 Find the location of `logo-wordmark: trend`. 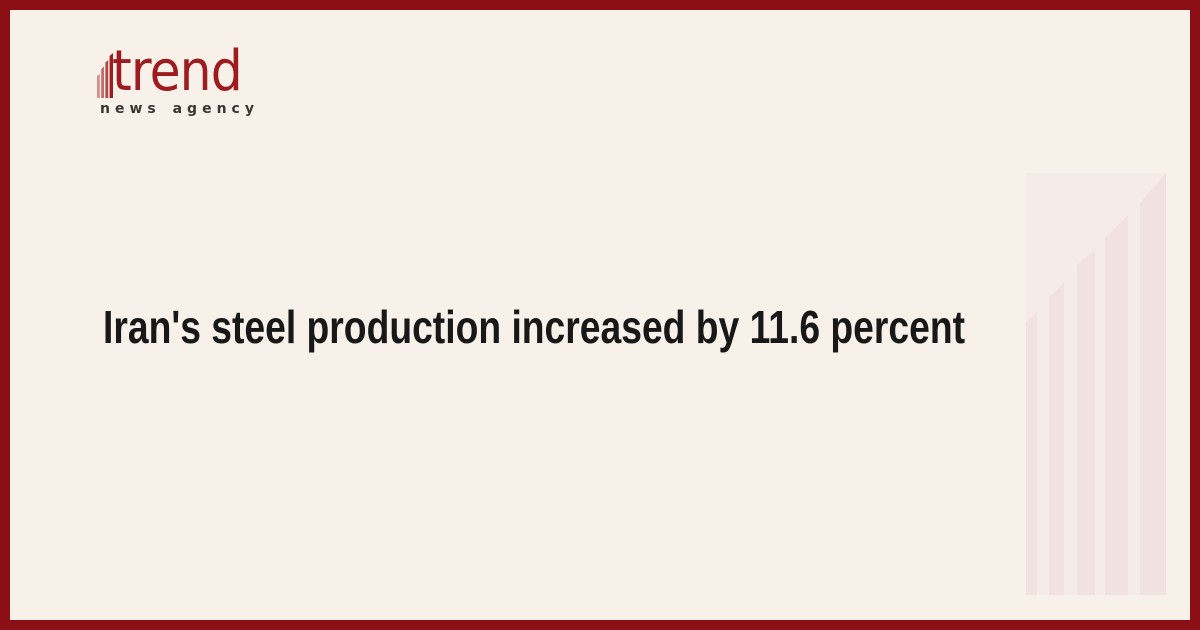

logo-wordmark: trend is located at coordinates (177, 71).